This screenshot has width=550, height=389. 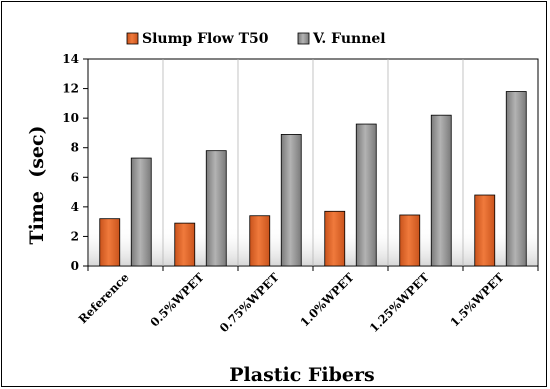 I want to click on y-tick-label: 14, so click(x=70, y=59).